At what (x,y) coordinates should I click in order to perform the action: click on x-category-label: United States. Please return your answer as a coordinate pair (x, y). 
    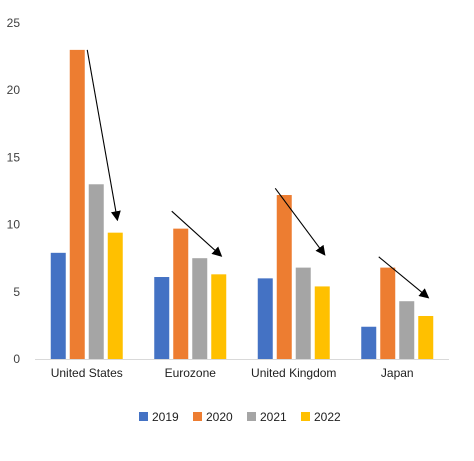
    Looking at the image, I should click on (87, 373).